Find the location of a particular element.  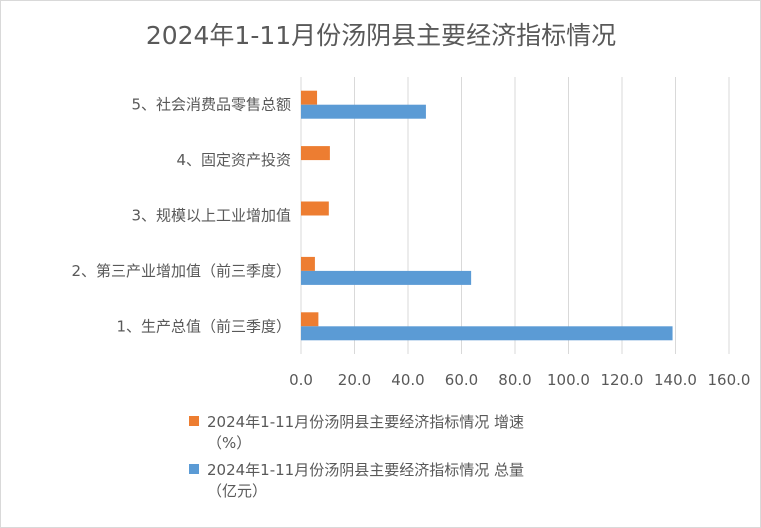

category-label: 5、社会消费品零售总额 is located at coordinates (211, 105).